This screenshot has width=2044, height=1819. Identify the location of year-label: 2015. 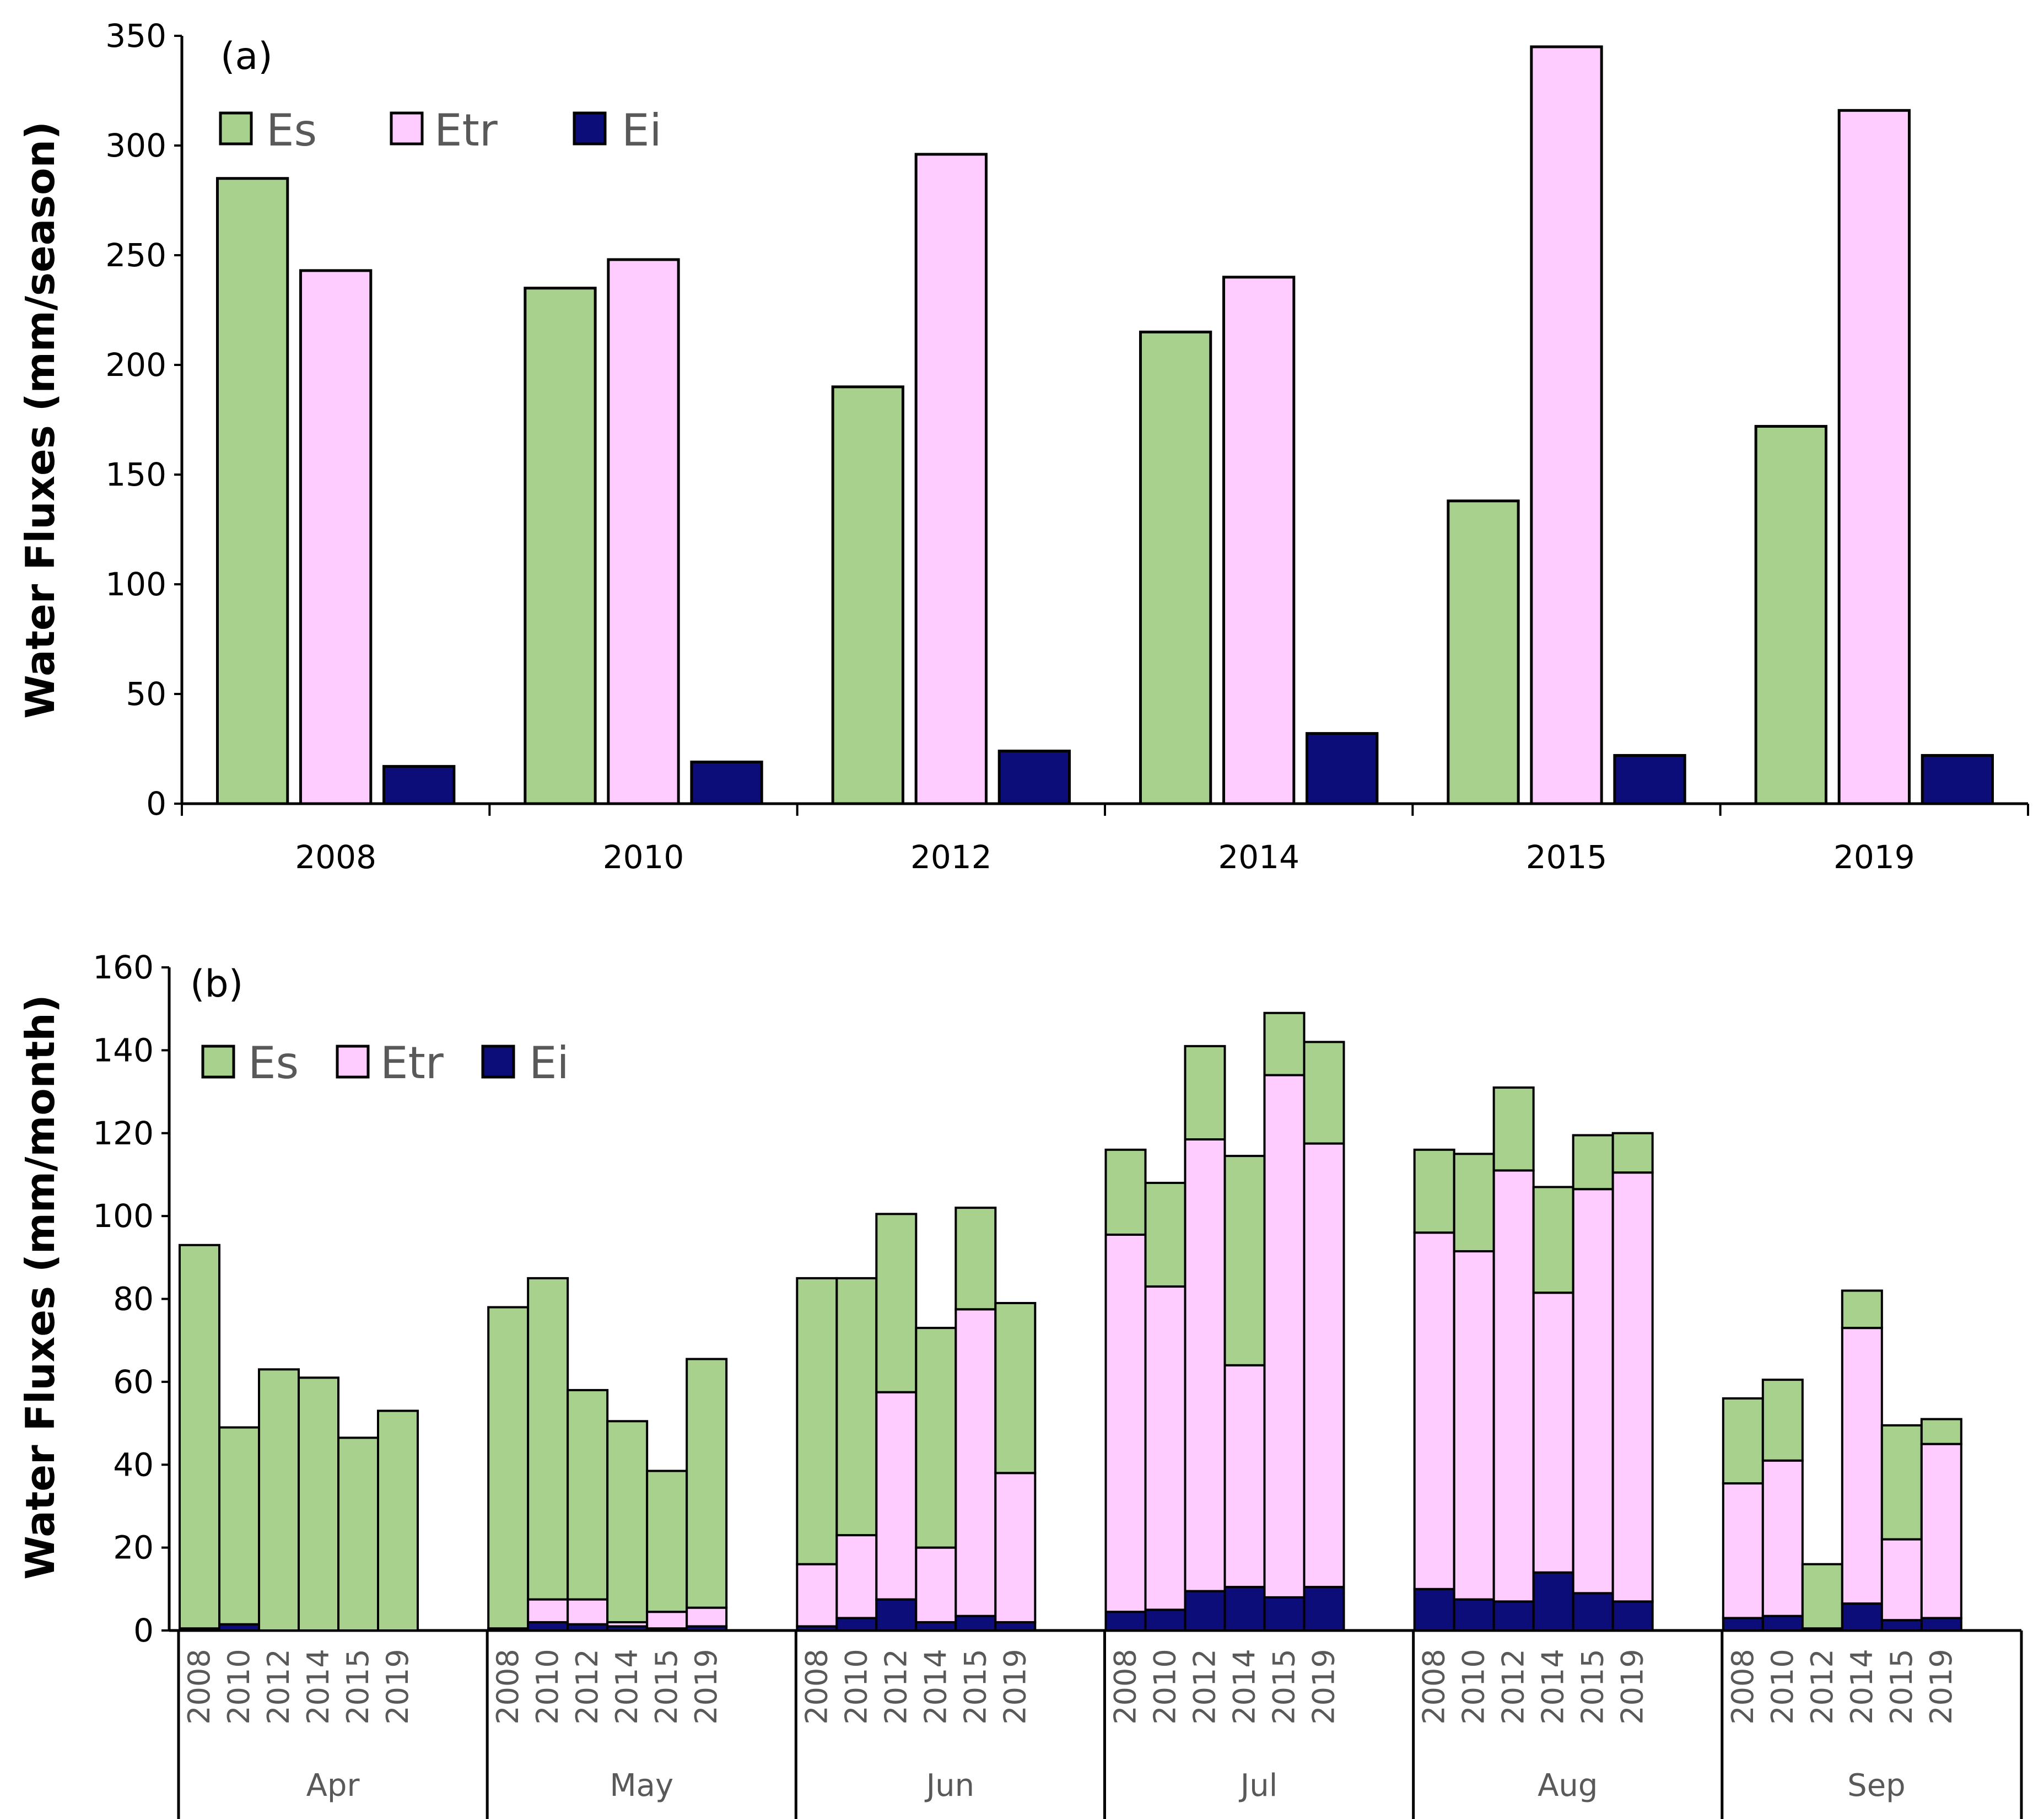
(975, 1687).